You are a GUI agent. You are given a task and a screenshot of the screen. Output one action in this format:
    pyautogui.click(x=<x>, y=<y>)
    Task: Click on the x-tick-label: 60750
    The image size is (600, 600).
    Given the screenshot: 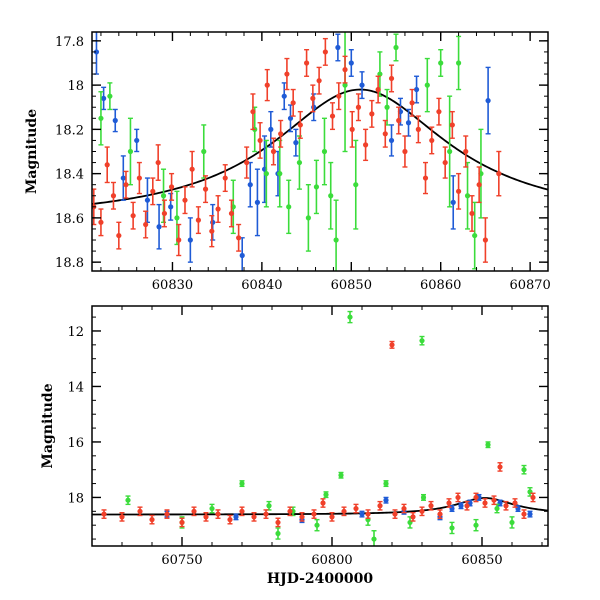 What is the action you would take?
    pyautogui.click(x=181, y=560)
    